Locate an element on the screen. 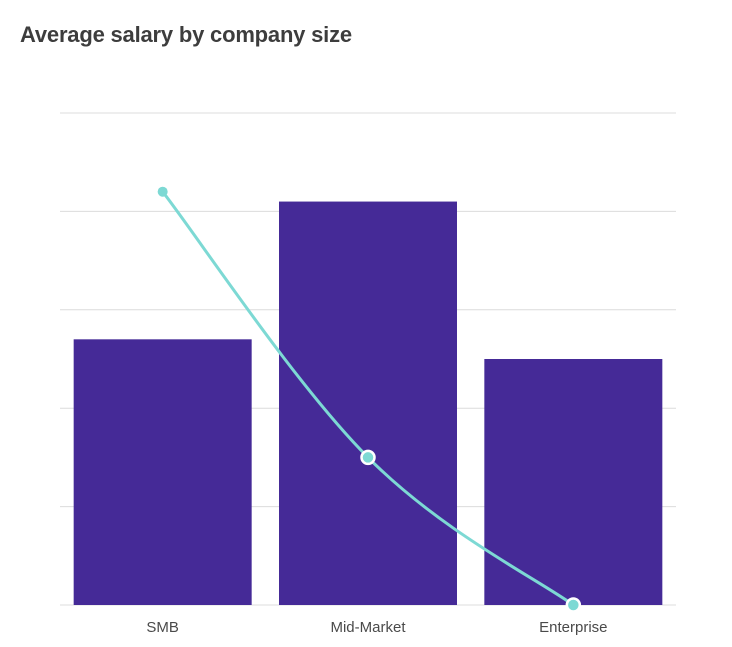 Image resolution: width=732 pixels, height=647 pixels. bar-smb is located at coordinates (162, 472).